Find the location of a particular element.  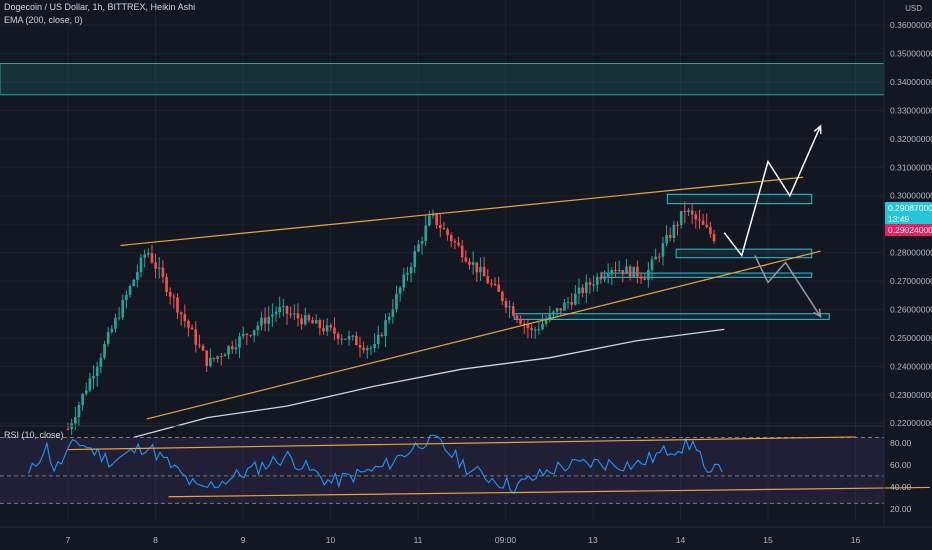

time-tick-label: 7 is located at coordinates (68, 540).